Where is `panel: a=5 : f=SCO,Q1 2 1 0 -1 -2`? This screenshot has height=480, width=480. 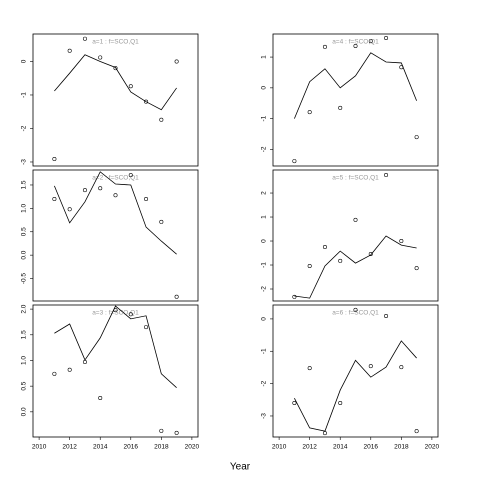
panel: a=5 : f=SCO,Q1 2 1 0 -1 -2 is located at coordinates (350, 235).